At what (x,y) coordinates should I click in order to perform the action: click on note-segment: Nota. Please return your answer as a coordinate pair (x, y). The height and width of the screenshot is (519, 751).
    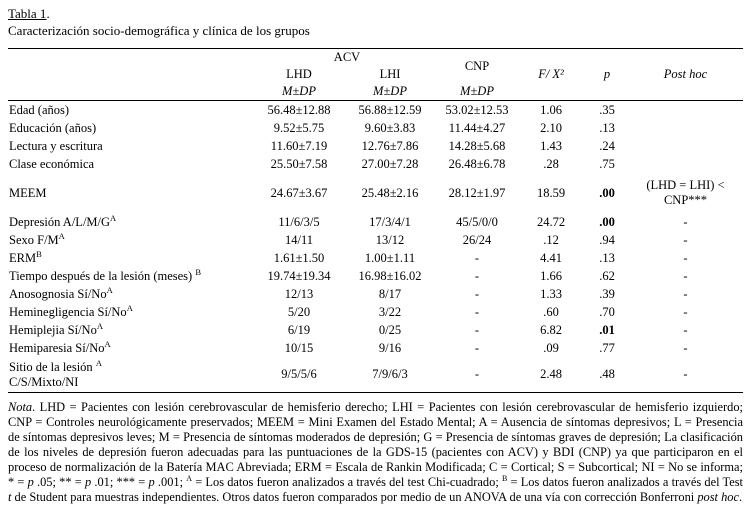
    Looking at the image, I should click on (20, 407).